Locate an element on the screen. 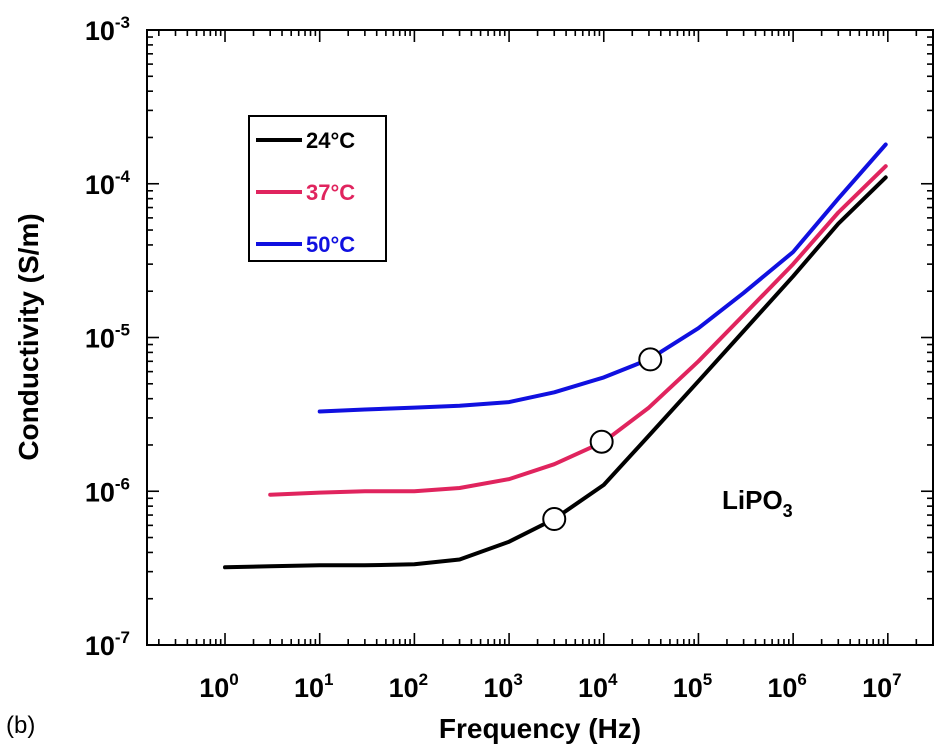 This screenshot has height=748, width=951. y-tick-label: 10⁻⁴ is located at coordinates (108, 183).